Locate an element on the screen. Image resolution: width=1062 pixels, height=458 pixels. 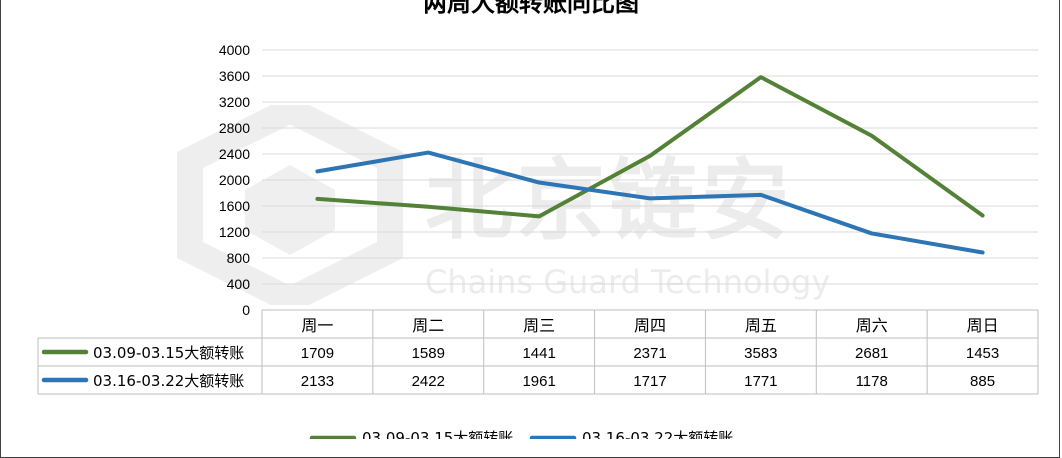
data-cell: 2681 is located at coordinates (871, 353).